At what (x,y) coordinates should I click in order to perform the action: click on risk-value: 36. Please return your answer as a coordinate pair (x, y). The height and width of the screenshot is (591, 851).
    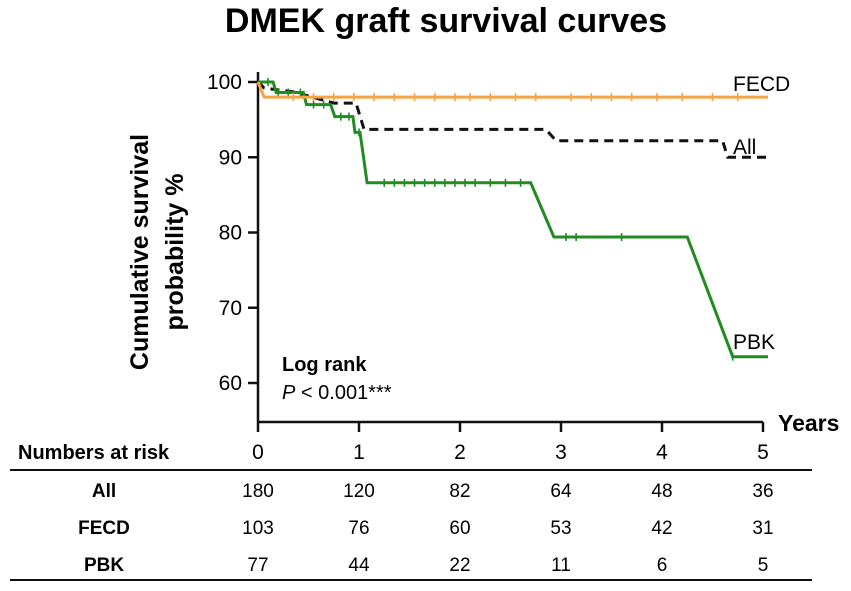
    Looking at the image, I should click on (762, 491).